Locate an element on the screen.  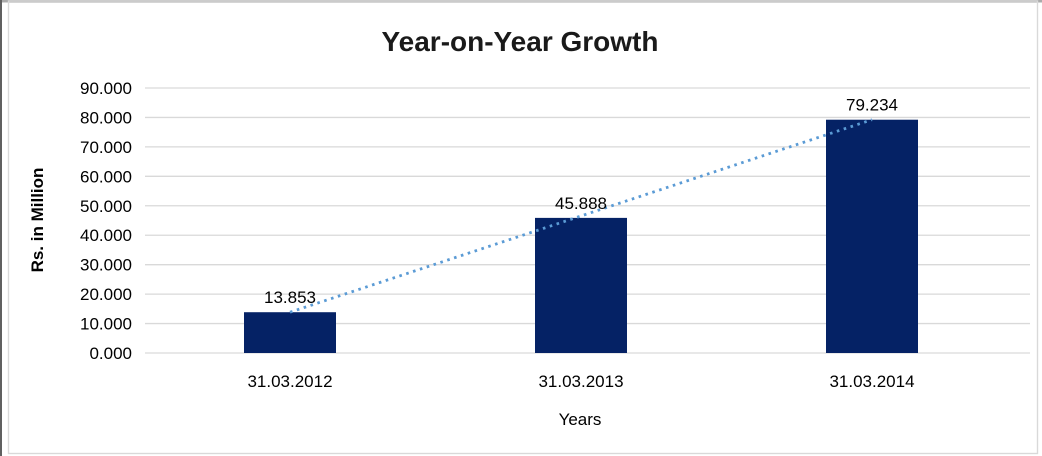
bar-value-label: 45.888 is located at coordinates (581, 203).